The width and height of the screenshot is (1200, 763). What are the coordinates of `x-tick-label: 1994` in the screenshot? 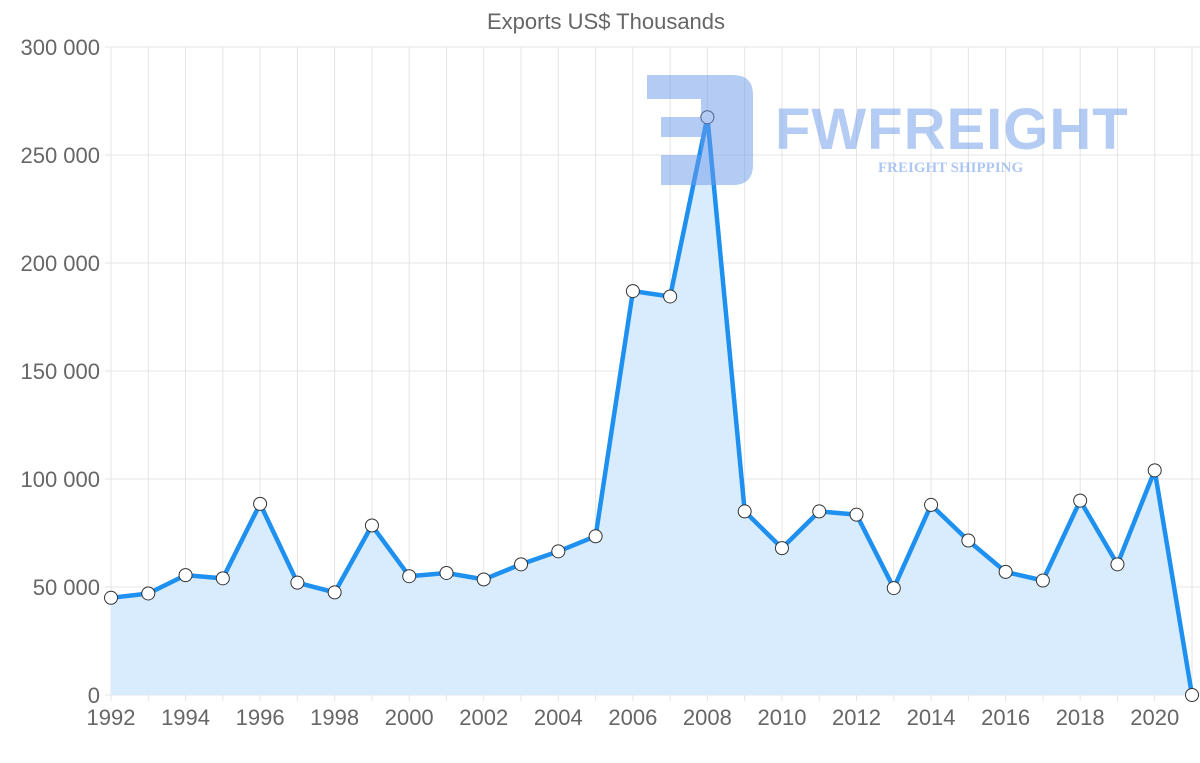 It's located at (185, 717).